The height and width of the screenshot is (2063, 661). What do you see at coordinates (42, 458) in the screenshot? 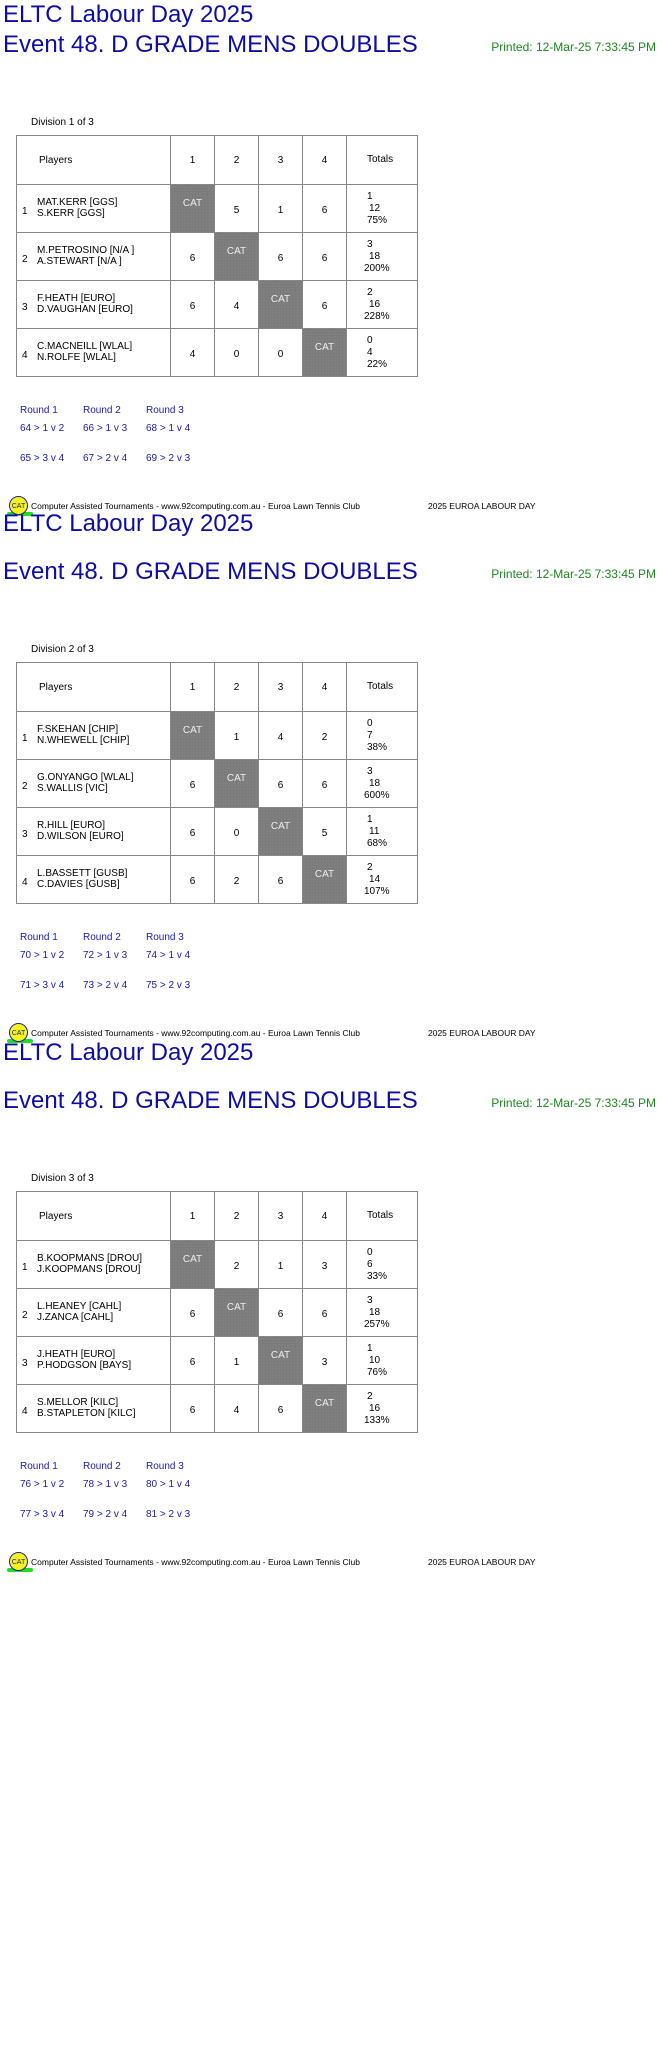
I see `match-link: 65 > 3 v 4` at bounding box center [42, 458].